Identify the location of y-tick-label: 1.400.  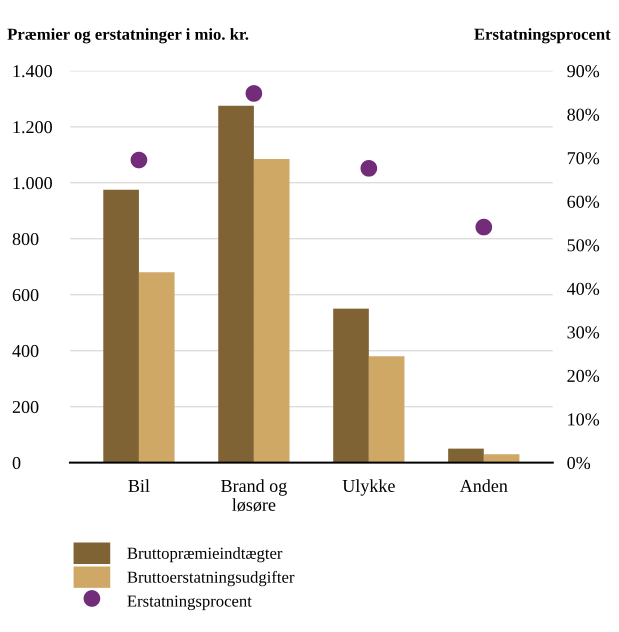
(33, 71).